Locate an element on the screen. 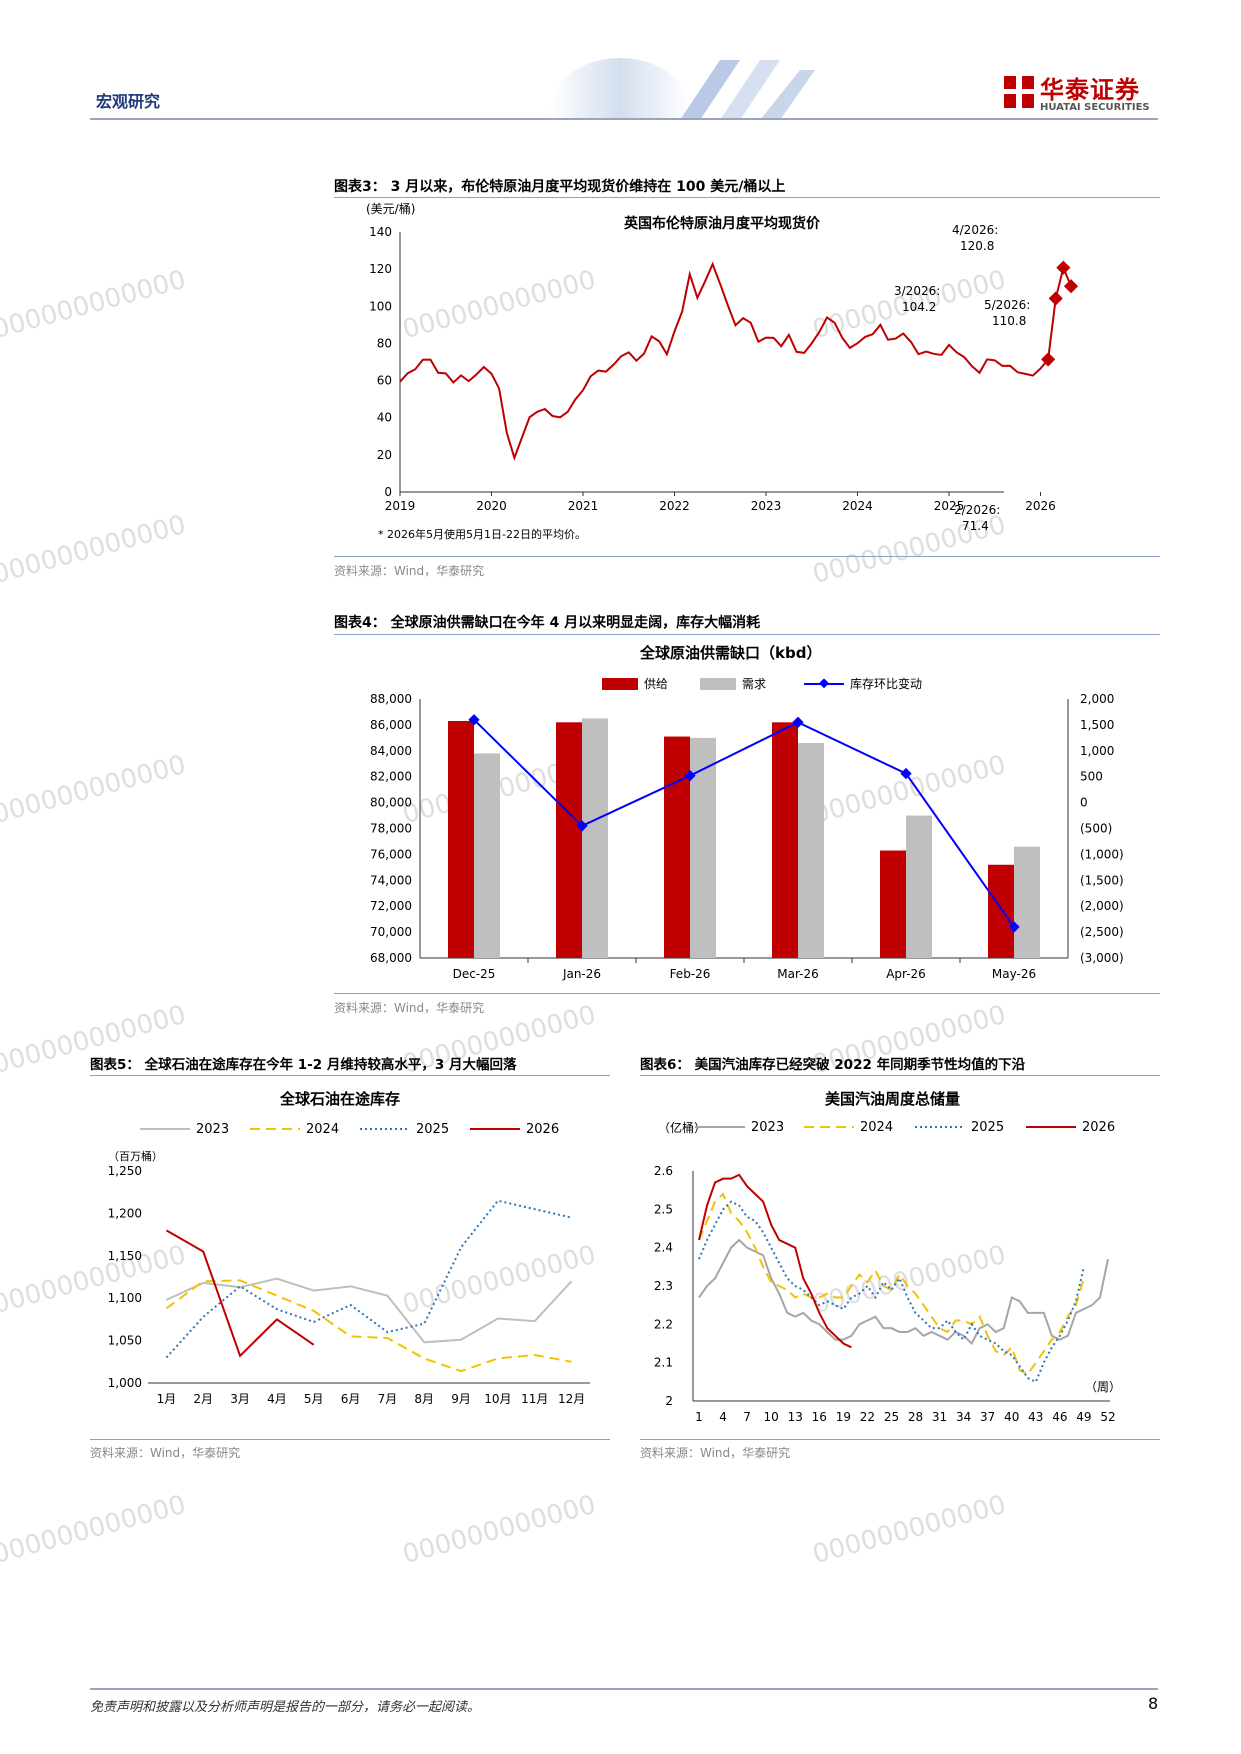  series-line-2025 is located at coordinates (368, 1279).